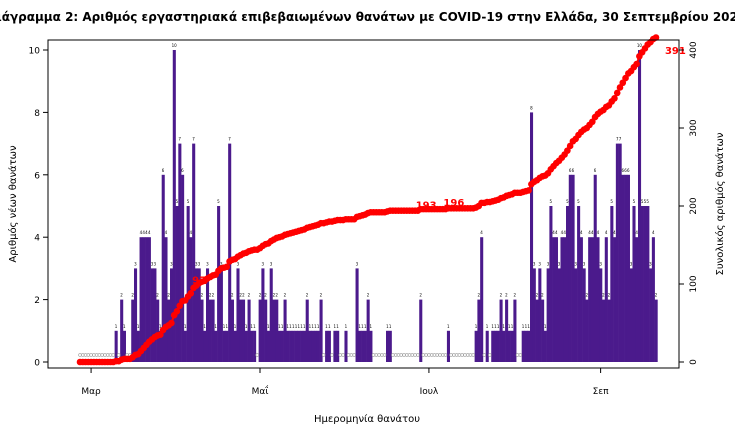 The width and height of the screenshot is (735, 433). I want to click on y-tick-label: 4, so click(37, 239).